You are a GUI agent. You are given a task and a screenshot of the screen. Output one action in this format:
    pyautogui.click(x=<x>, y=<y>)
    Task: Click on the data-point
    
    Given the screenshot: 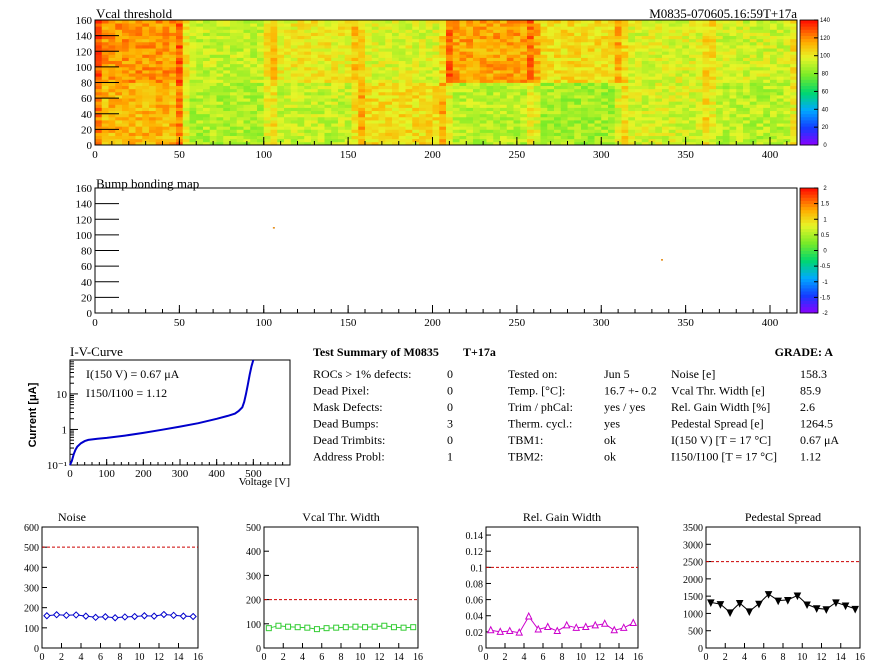 What is the action you would take?
    pyautogui.click(x=519, y=632)
    